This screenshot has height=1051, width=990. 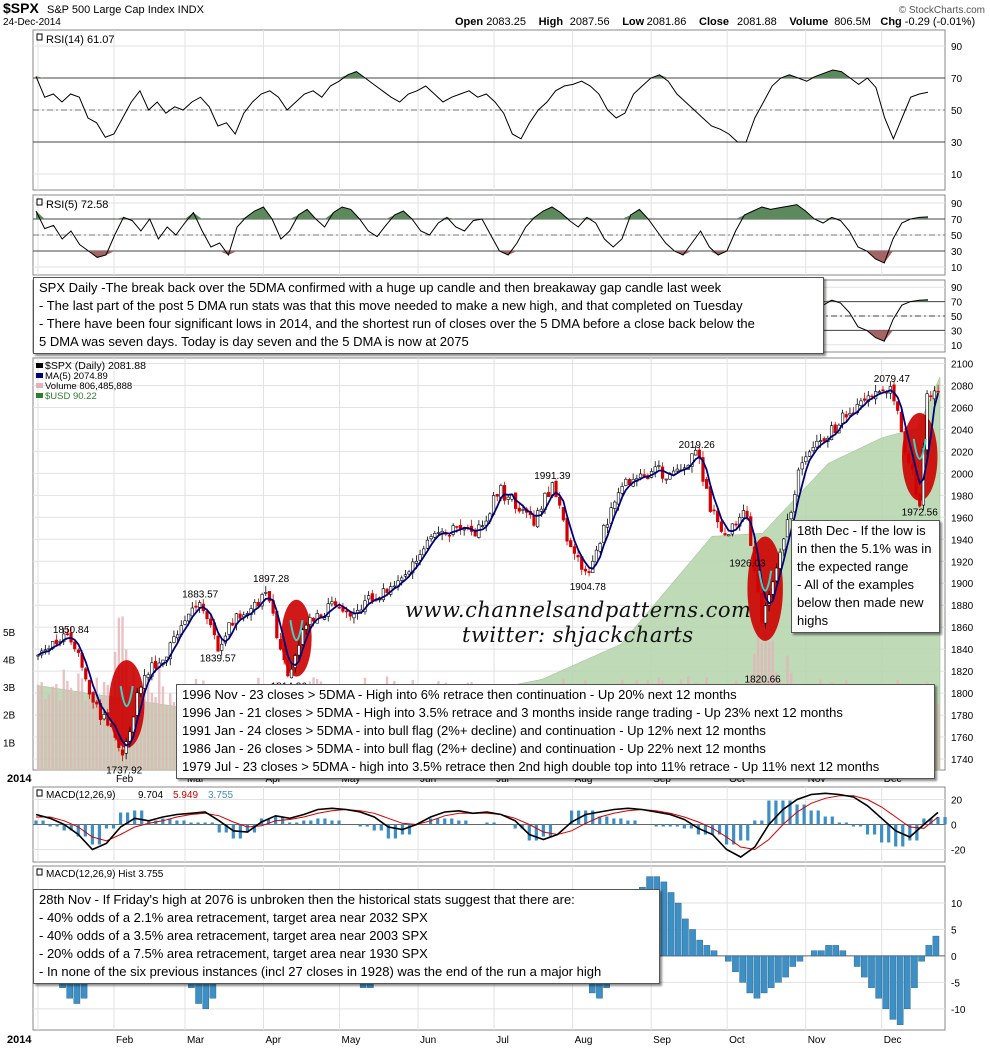 I want to click on volume-tick-label: 2B, so click(x=9, y=716).